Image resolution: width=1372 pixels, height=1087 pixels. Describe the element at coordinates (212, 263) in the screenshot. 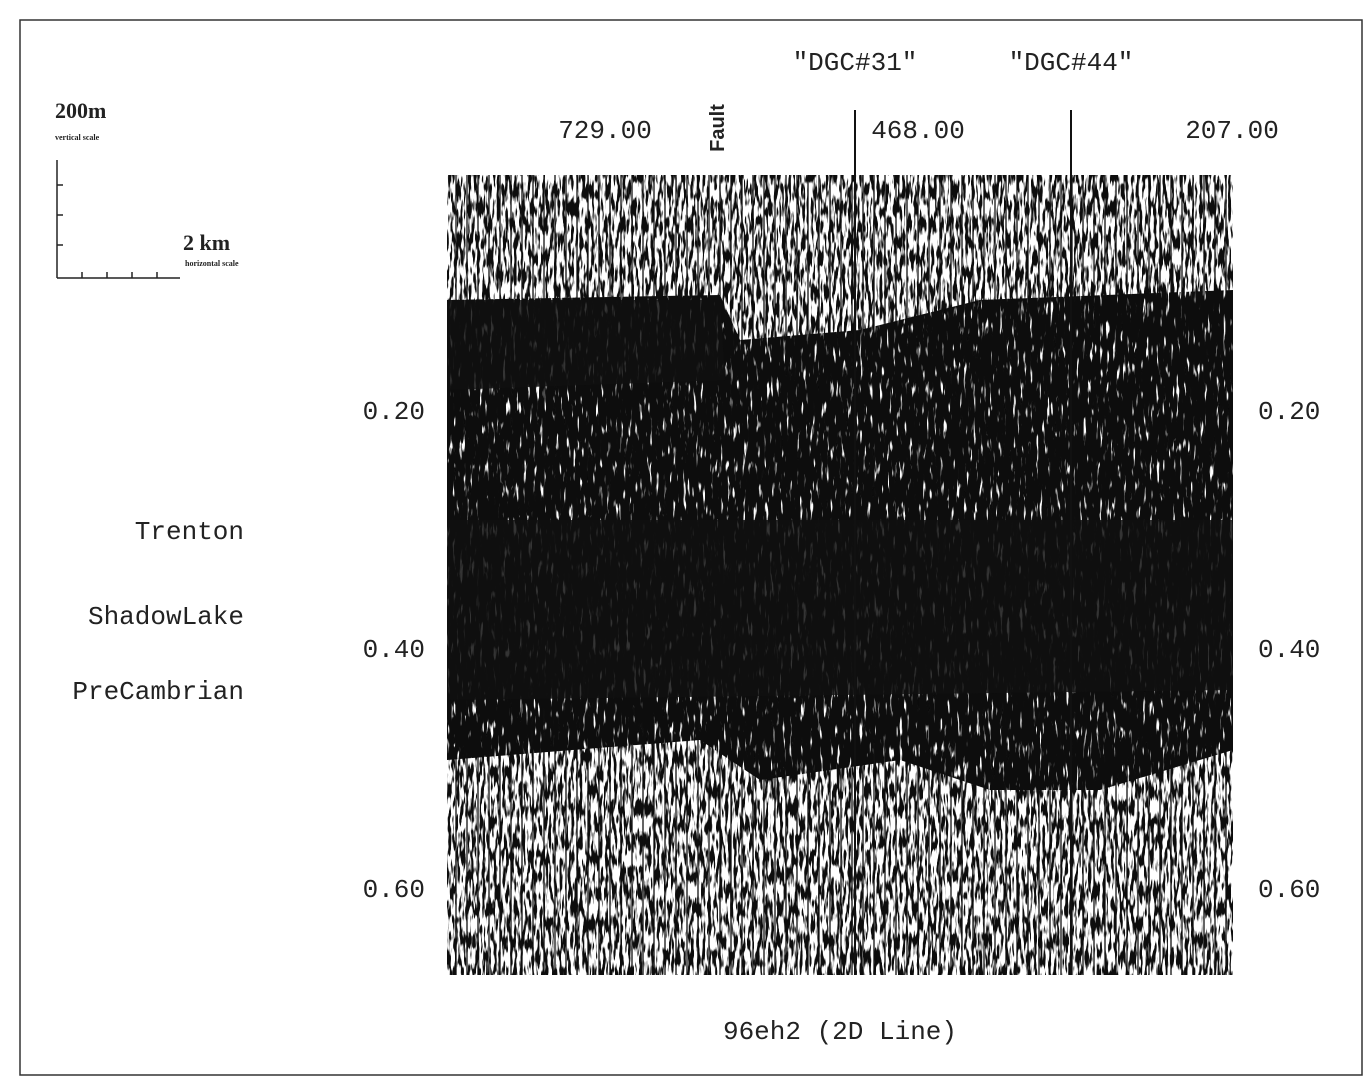

I see `horizontal-scale-caption: horizontal scale` at that location.